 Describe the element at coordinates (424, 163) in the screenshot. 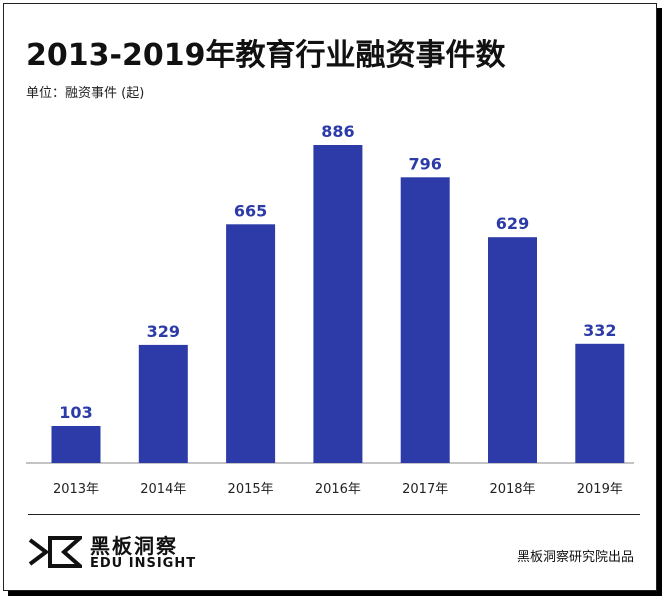

I see `bar-value-label-4: 796` at that location.